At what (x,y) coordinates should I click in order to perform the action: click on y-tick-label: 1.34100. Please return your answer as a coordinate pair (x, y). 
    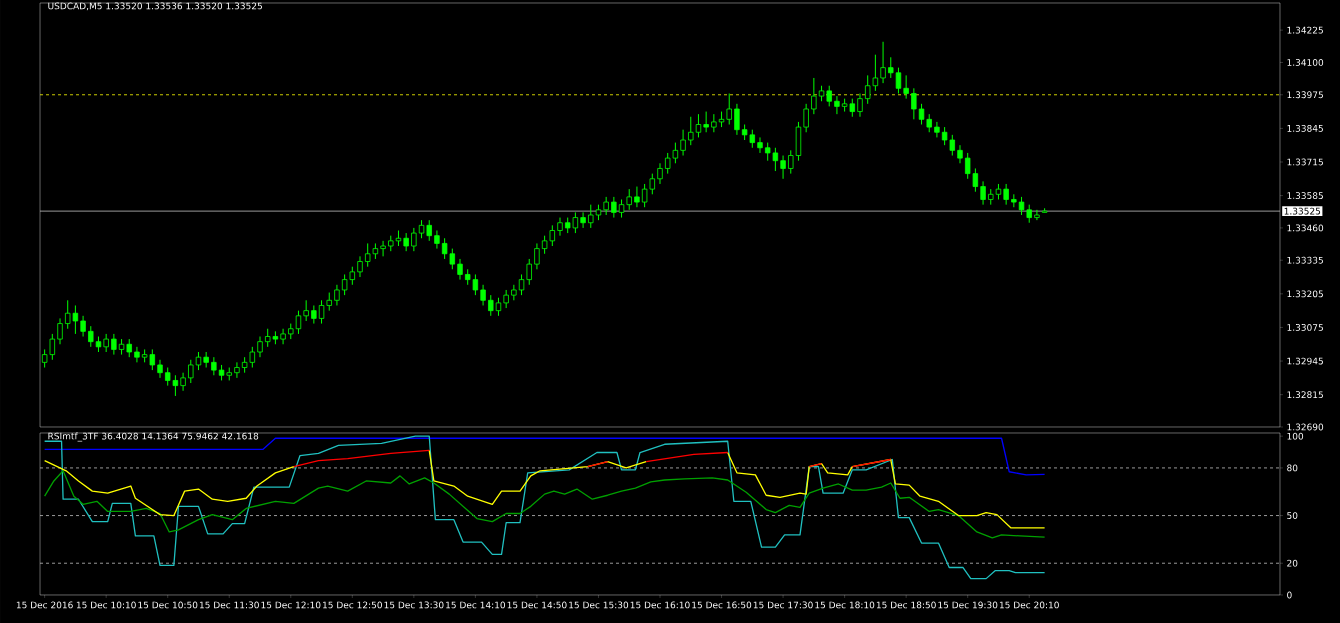
    Looking at the image, I should click on (1305, 62).